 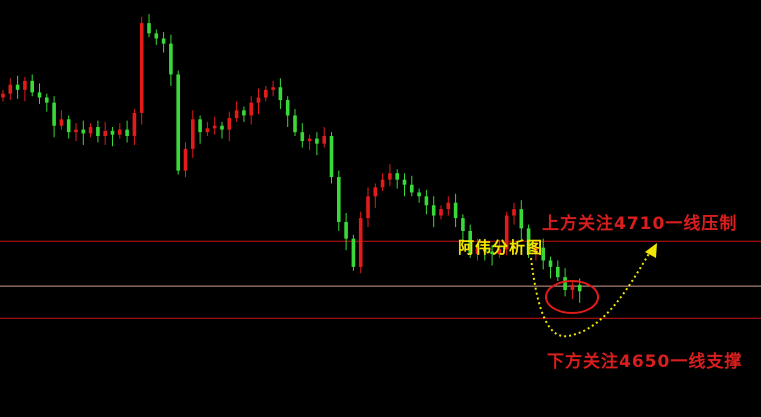 What do you see at coordinates (572, 297) in the screenshot?
I see `highlight-circle` at bounding box center [572, 297].